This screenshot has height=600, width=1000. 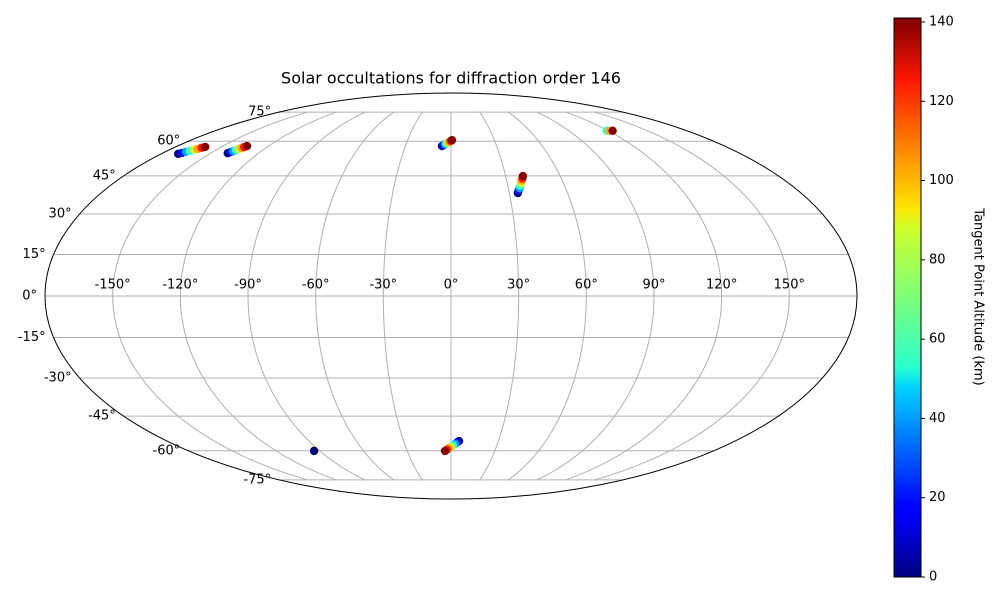 What do you see at coordinates (941, 180) in the screenshot?
I see `colorbar-tick-label: 100` at bounding box center [941, 180].